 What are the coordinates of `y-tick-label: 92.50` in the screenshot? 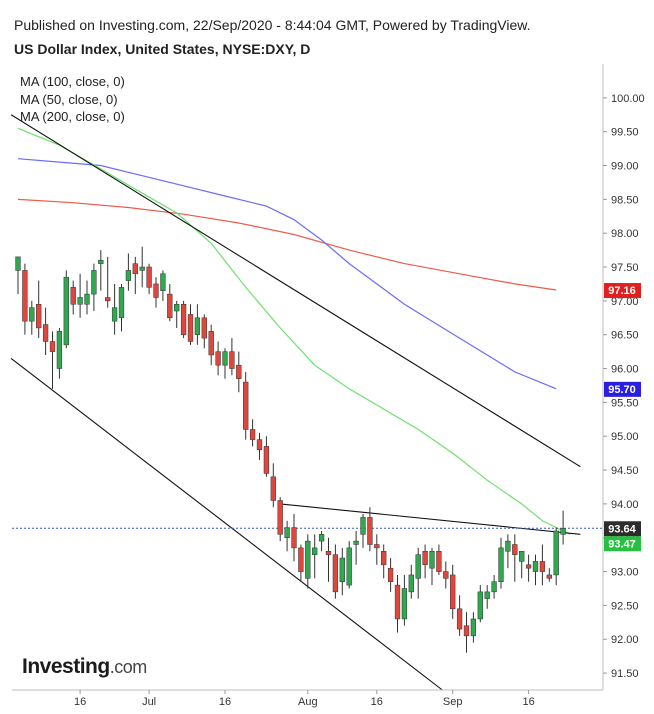 It's located at (625, 606).